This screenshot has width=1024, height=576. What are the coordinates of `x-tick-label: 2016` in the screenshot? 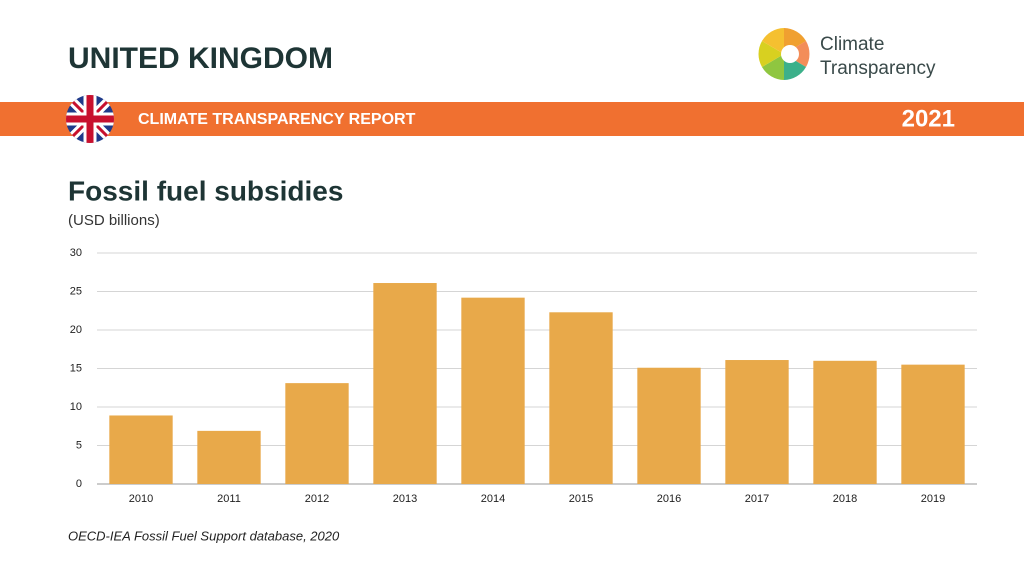 It's located at (669, 499).